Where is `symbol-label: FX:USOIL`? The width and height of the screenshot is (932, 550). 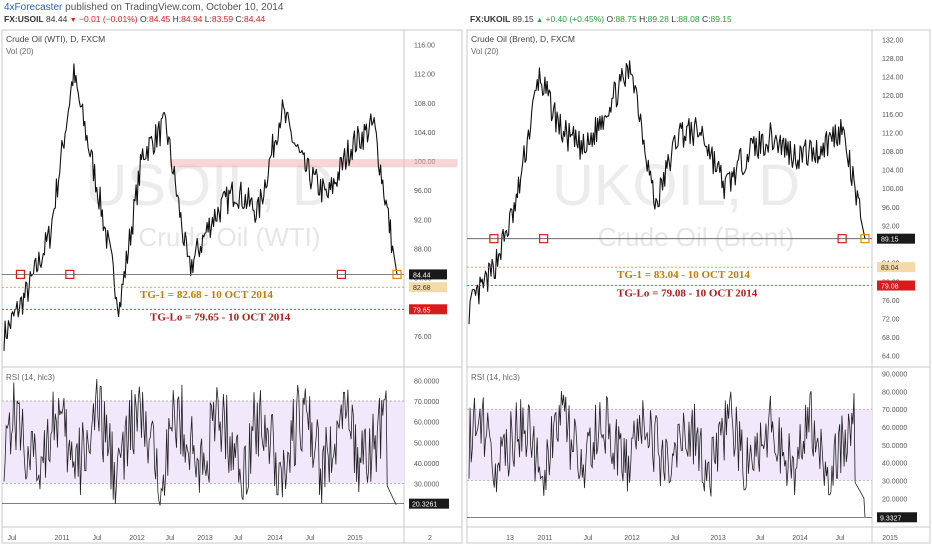 symbol-label: FX:USOIL is located at coordinates (24, 19).